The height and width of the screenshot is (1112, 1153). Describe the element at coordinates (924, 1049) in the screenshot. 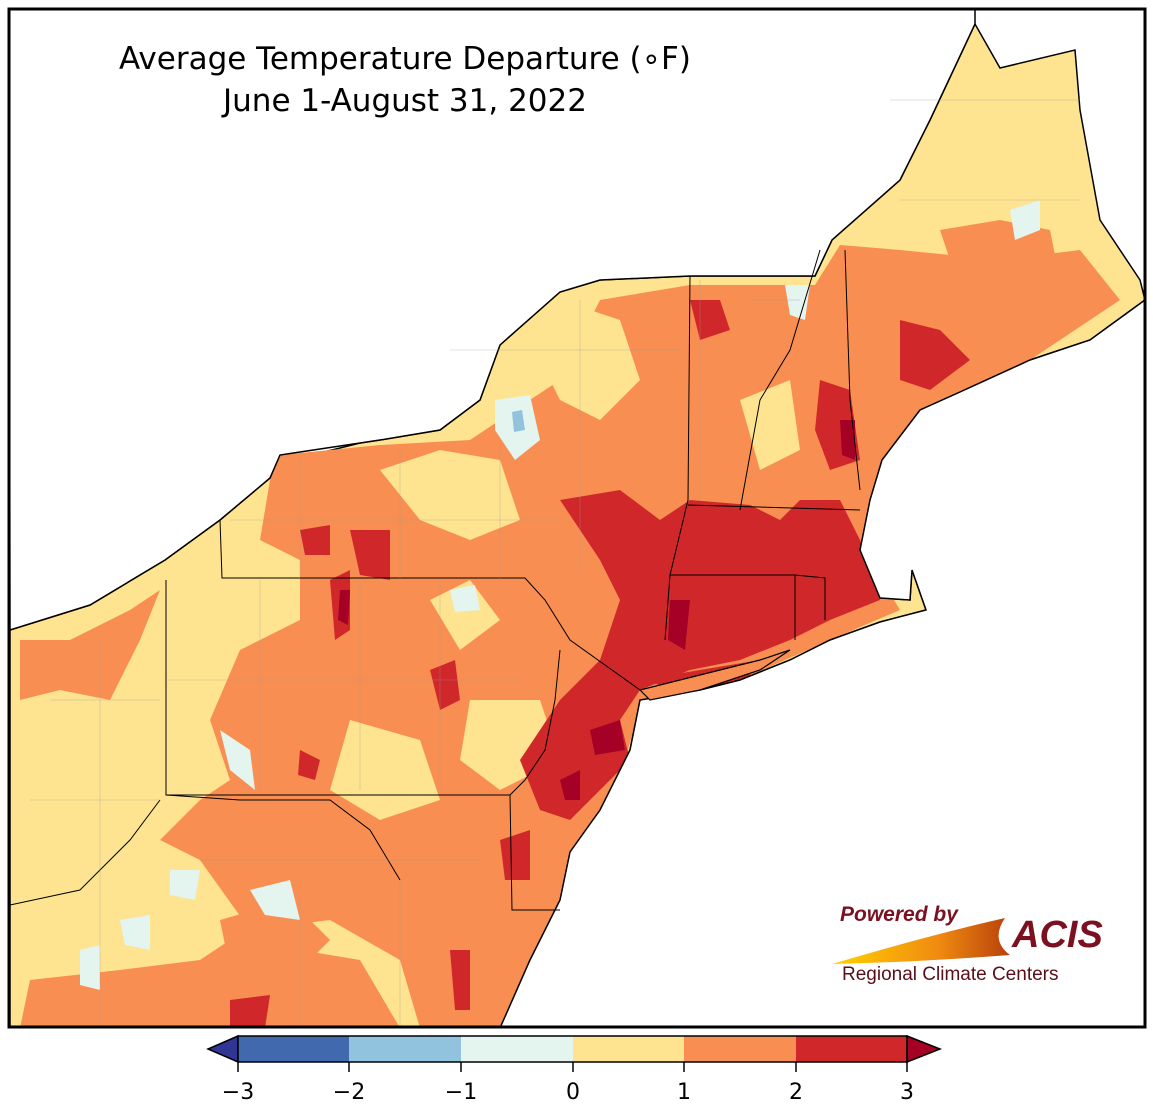

I see `colorbar-high-extend` at that location.